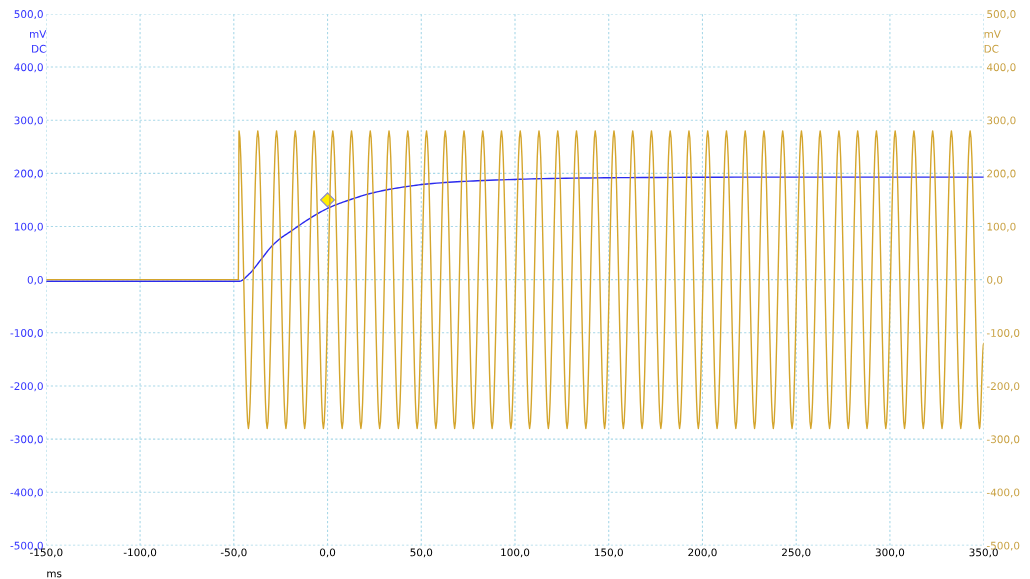  I want to click on x-tick-label: 250,0, so click(796, 553).